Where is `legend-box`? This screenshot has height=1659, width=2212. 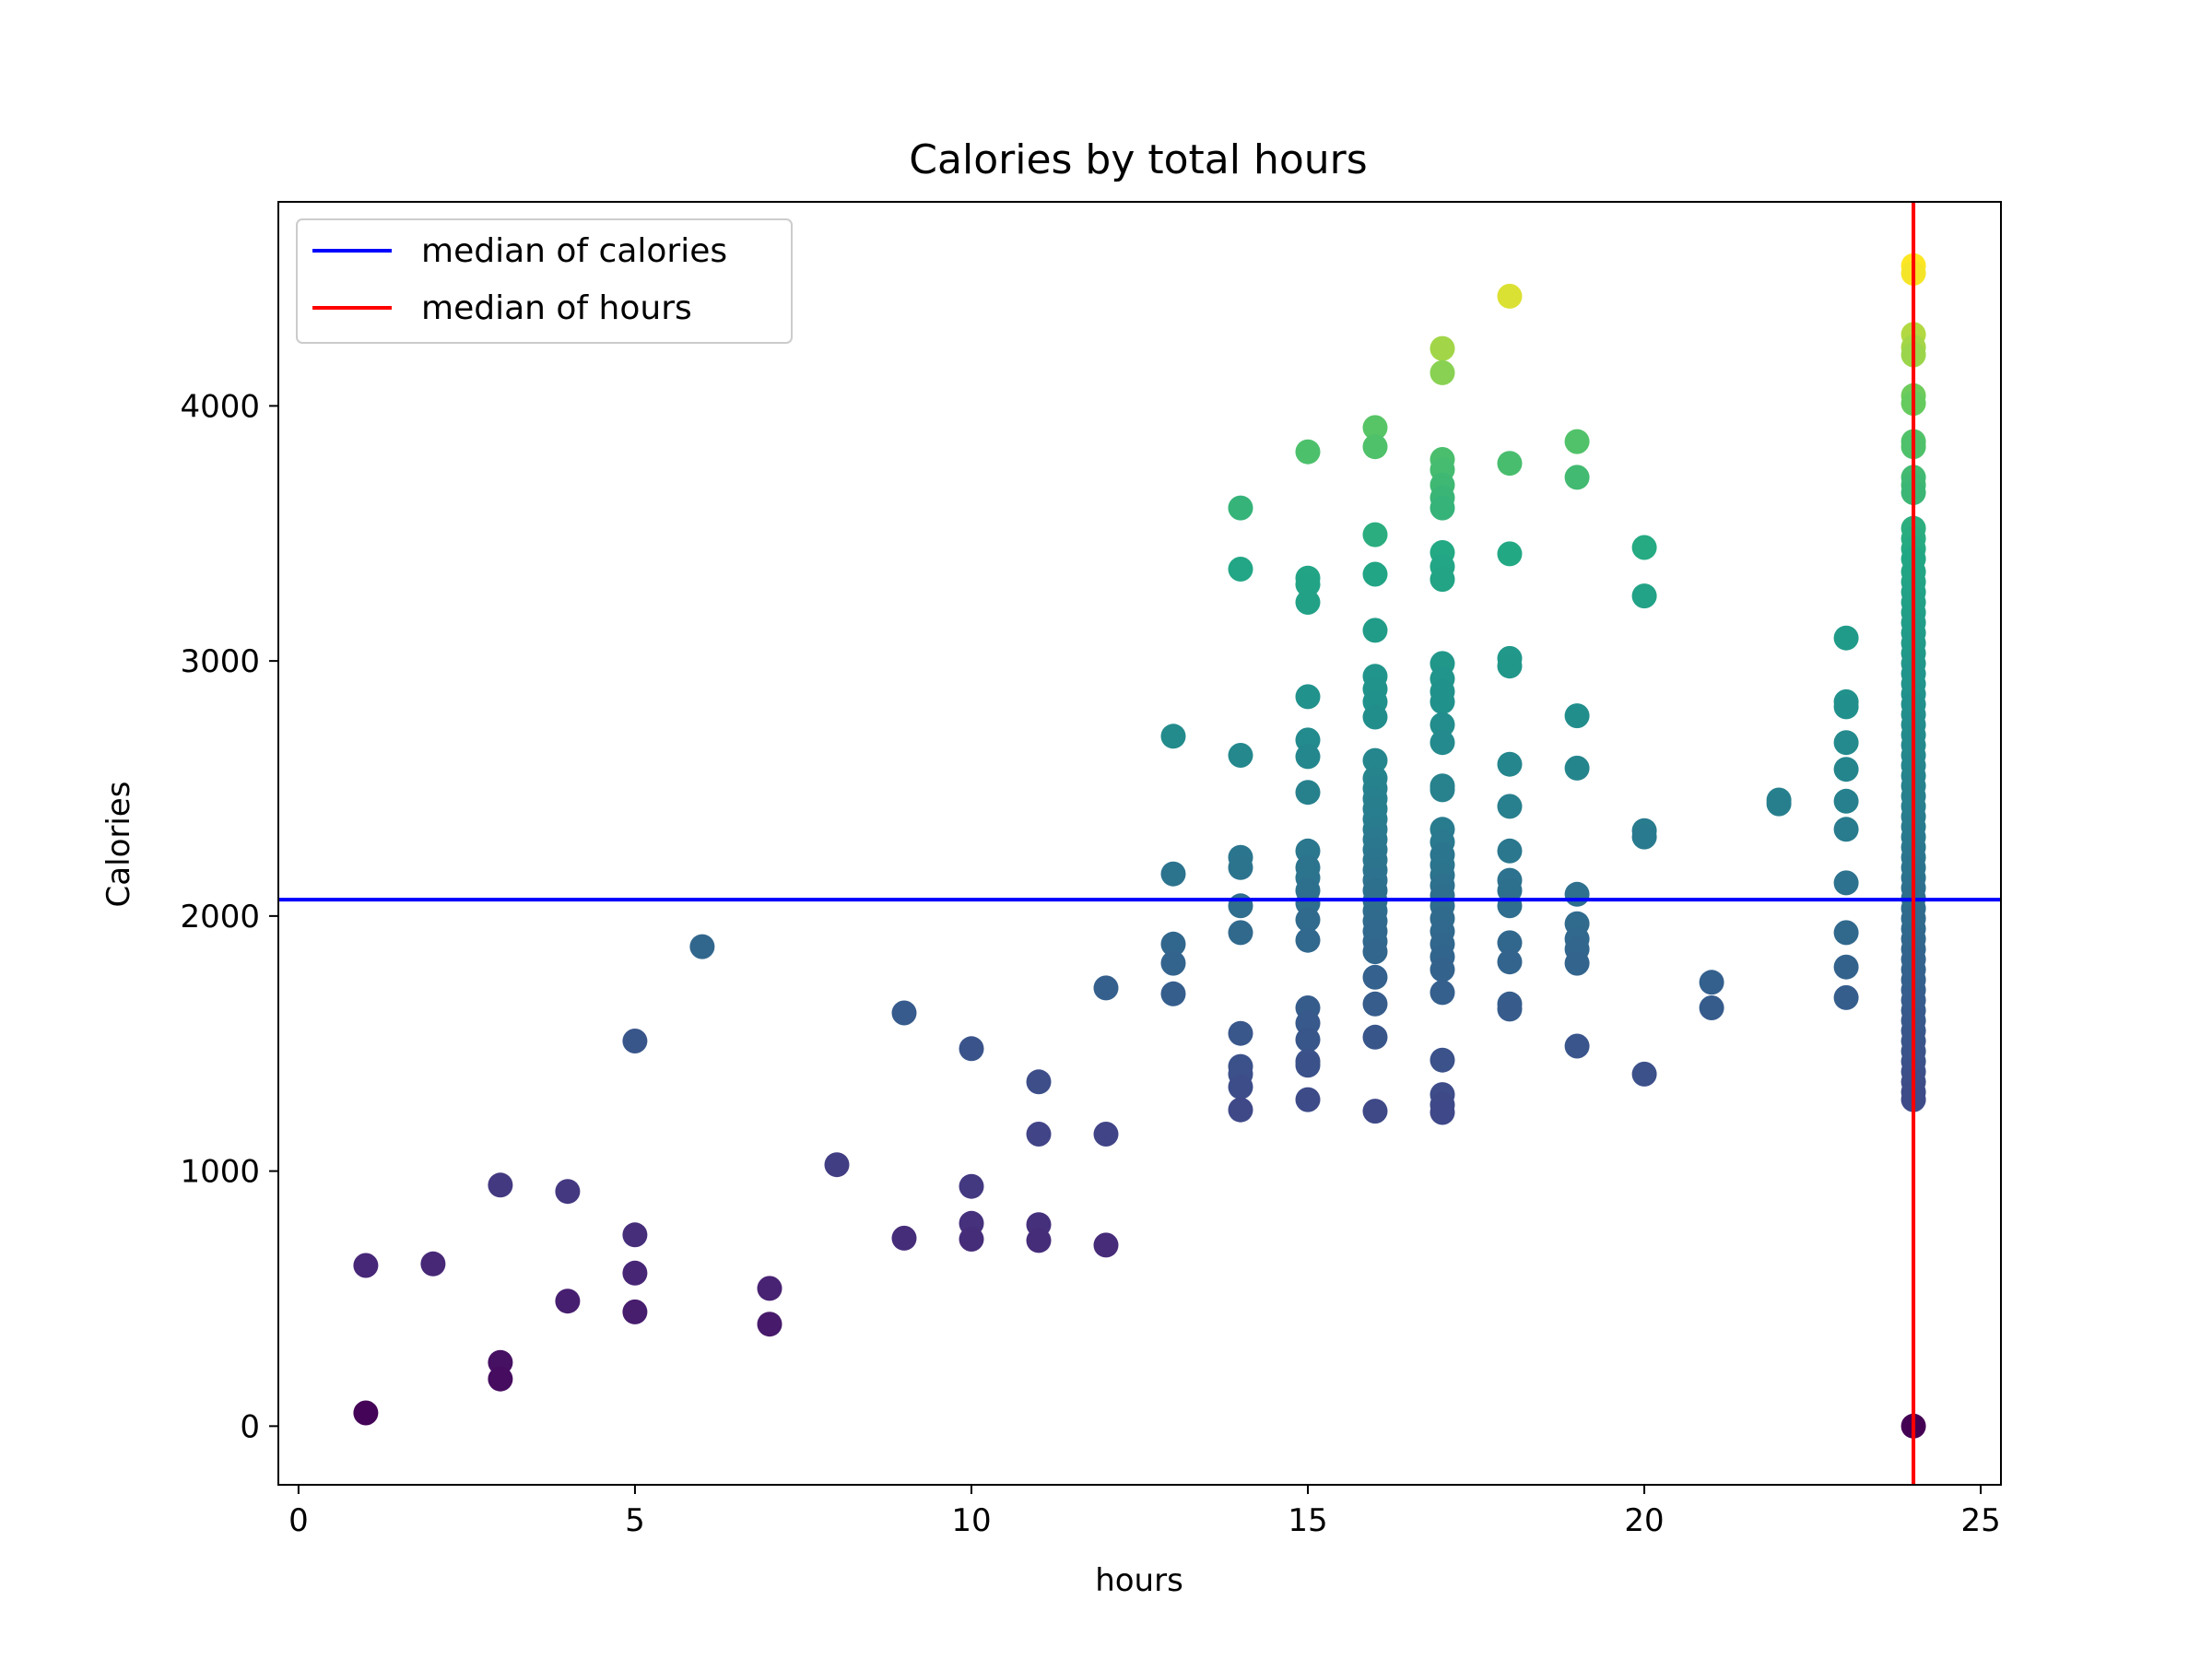
legend-box is located at coordinates (544, 281).